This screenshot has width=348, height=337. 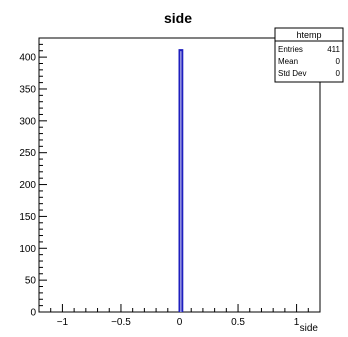 What do you see at coordinates (27, 249) in the screenshot?
I see `y-tick-label: 100` at bounding box center [27, 249].